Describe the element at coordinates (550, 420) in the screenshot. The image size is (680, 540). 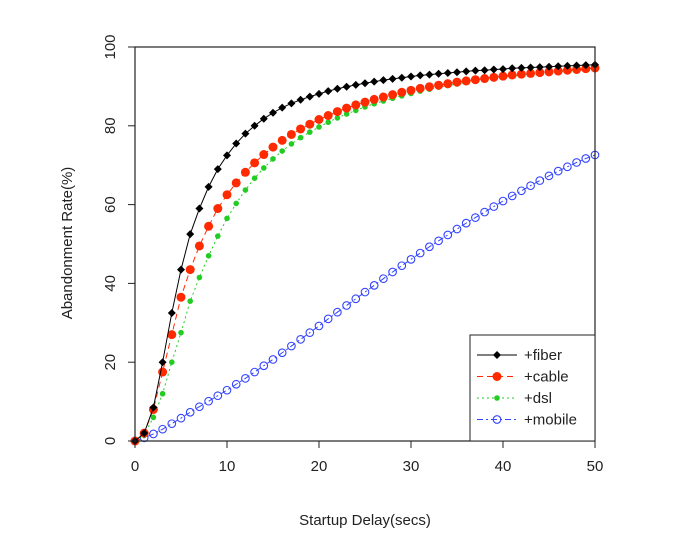
I see `legend-label-mobile: +mobile` at that location.